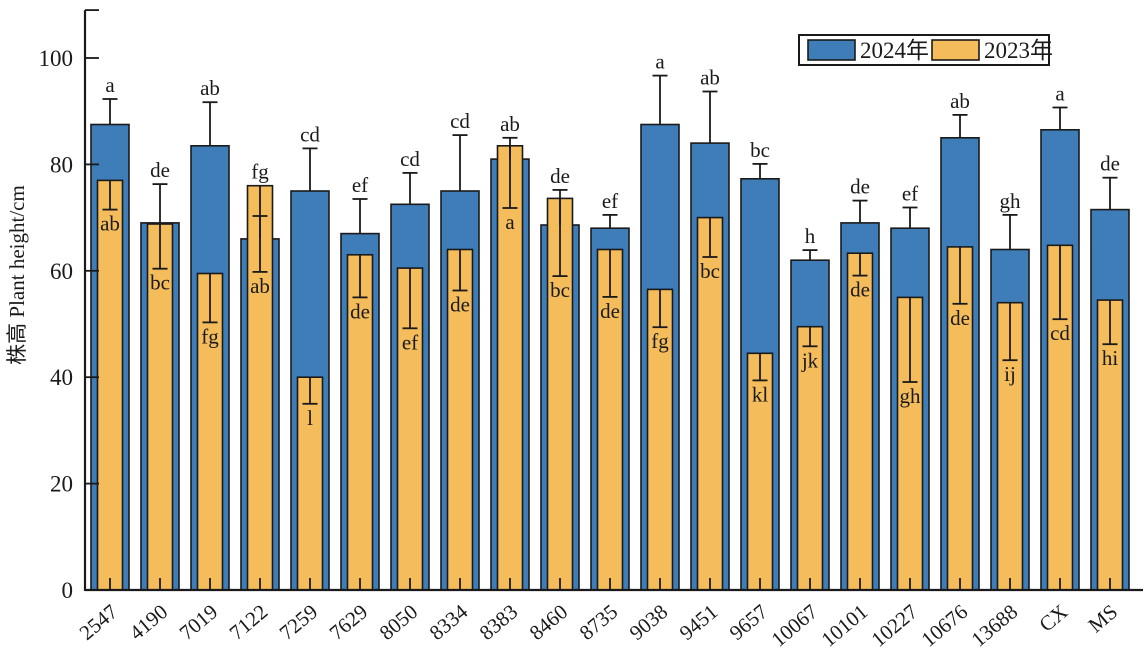 This screenshot has width=1146, height=657. What do you see at coordinates (810, 236) in the screenshot?
I see `sig-letter-2024-10067: h` at bounding box center [810, 236].